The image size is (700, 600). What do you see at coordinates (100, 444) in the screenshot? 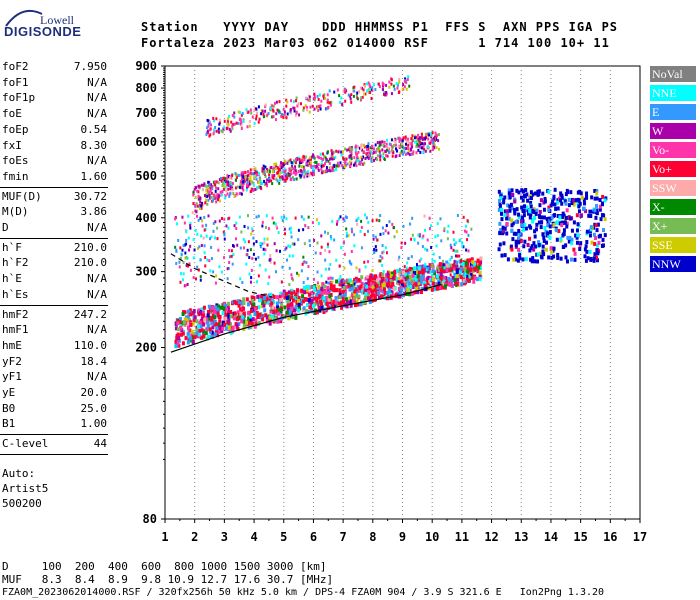
I see `param-value: 44` at bounding box center [100, 444].